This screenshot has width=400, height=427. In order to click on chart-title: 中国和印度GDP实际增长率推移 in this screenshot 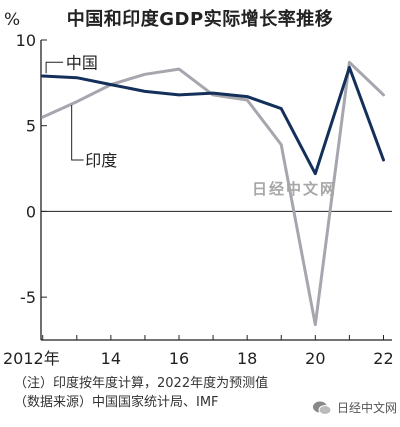, I will do `click(200, 19)`.